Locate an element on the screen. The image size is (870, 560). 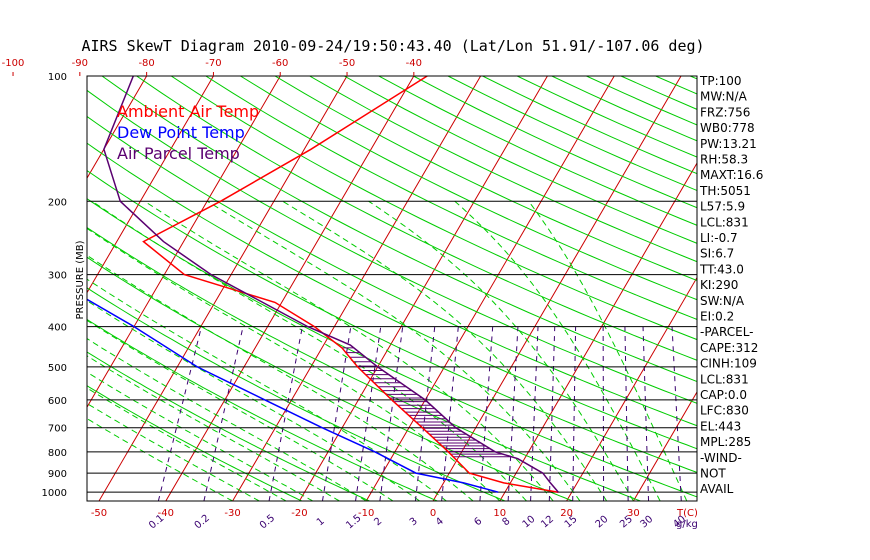
bottom-tick-label: -20 is located at coordinates (299, 513).